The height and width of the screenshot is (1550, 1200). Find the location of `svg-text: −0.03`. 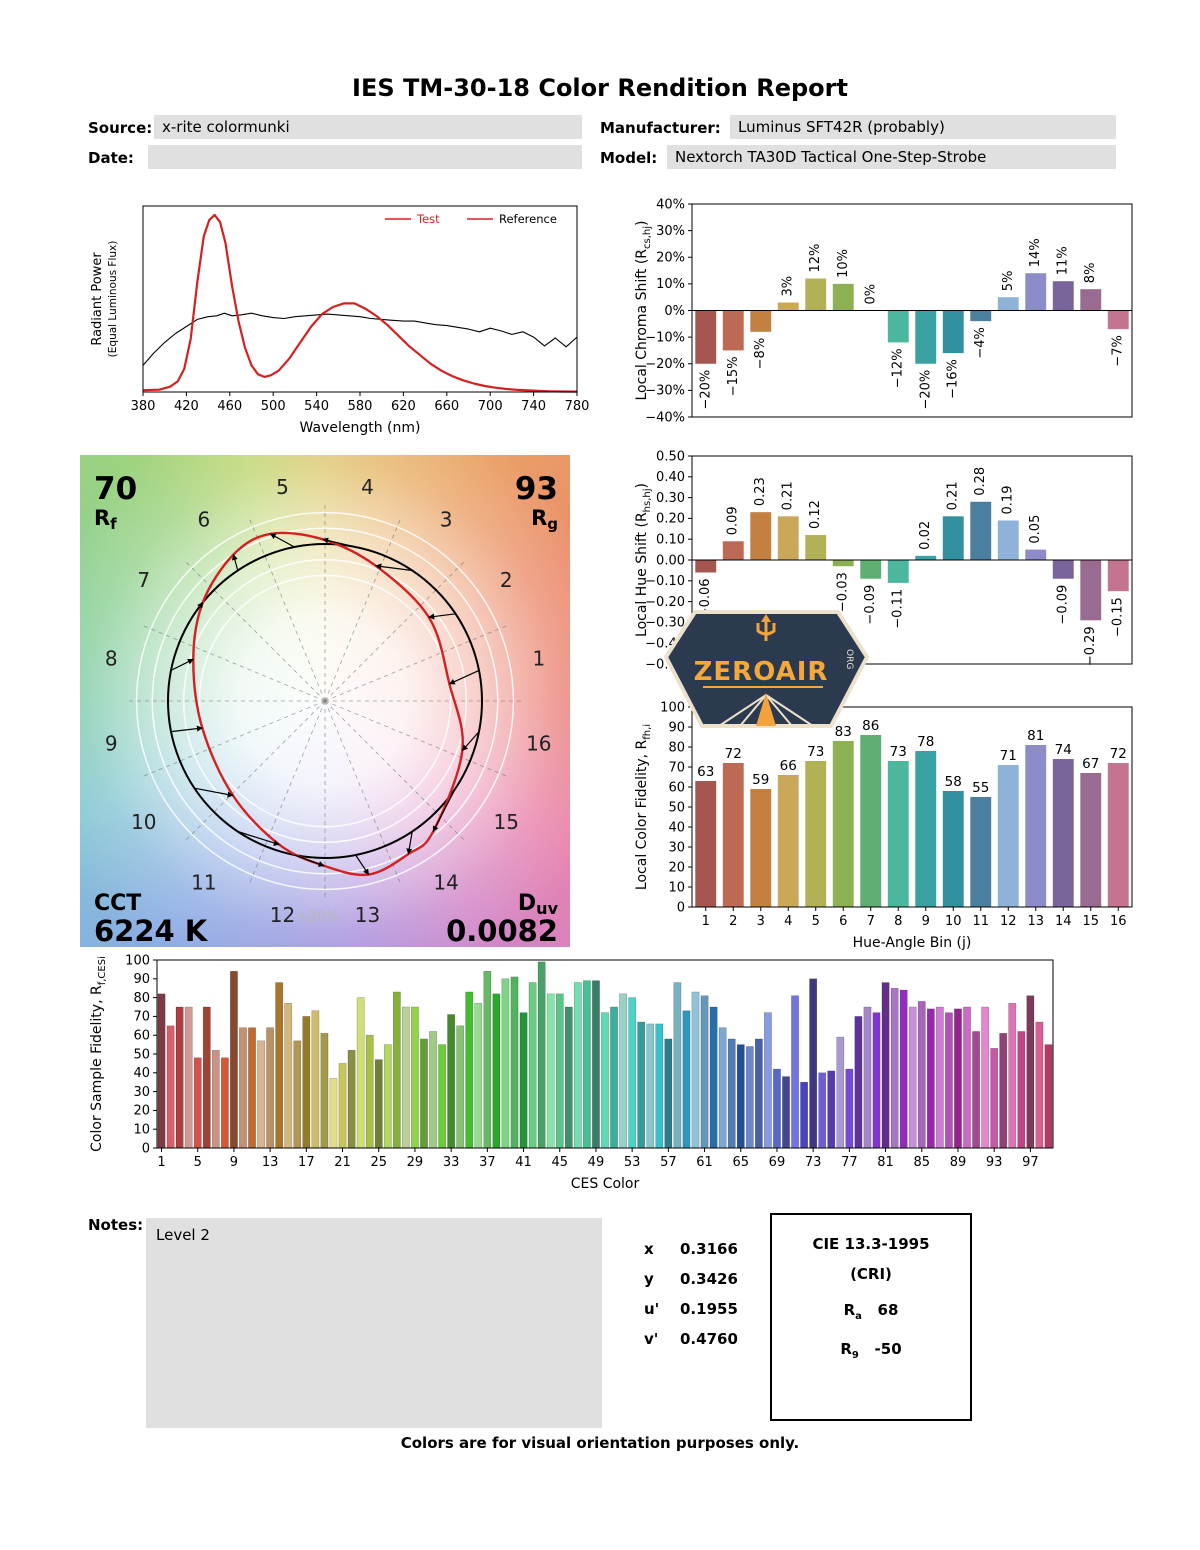

svg-text: −0.03 is located at coordinates (843, 592).